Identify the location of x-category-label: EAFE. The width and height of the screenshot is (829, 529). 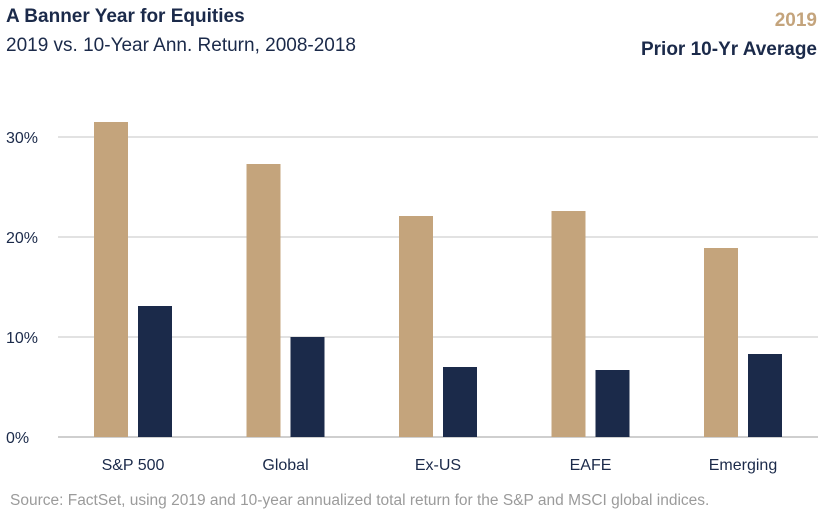
(591, 465).